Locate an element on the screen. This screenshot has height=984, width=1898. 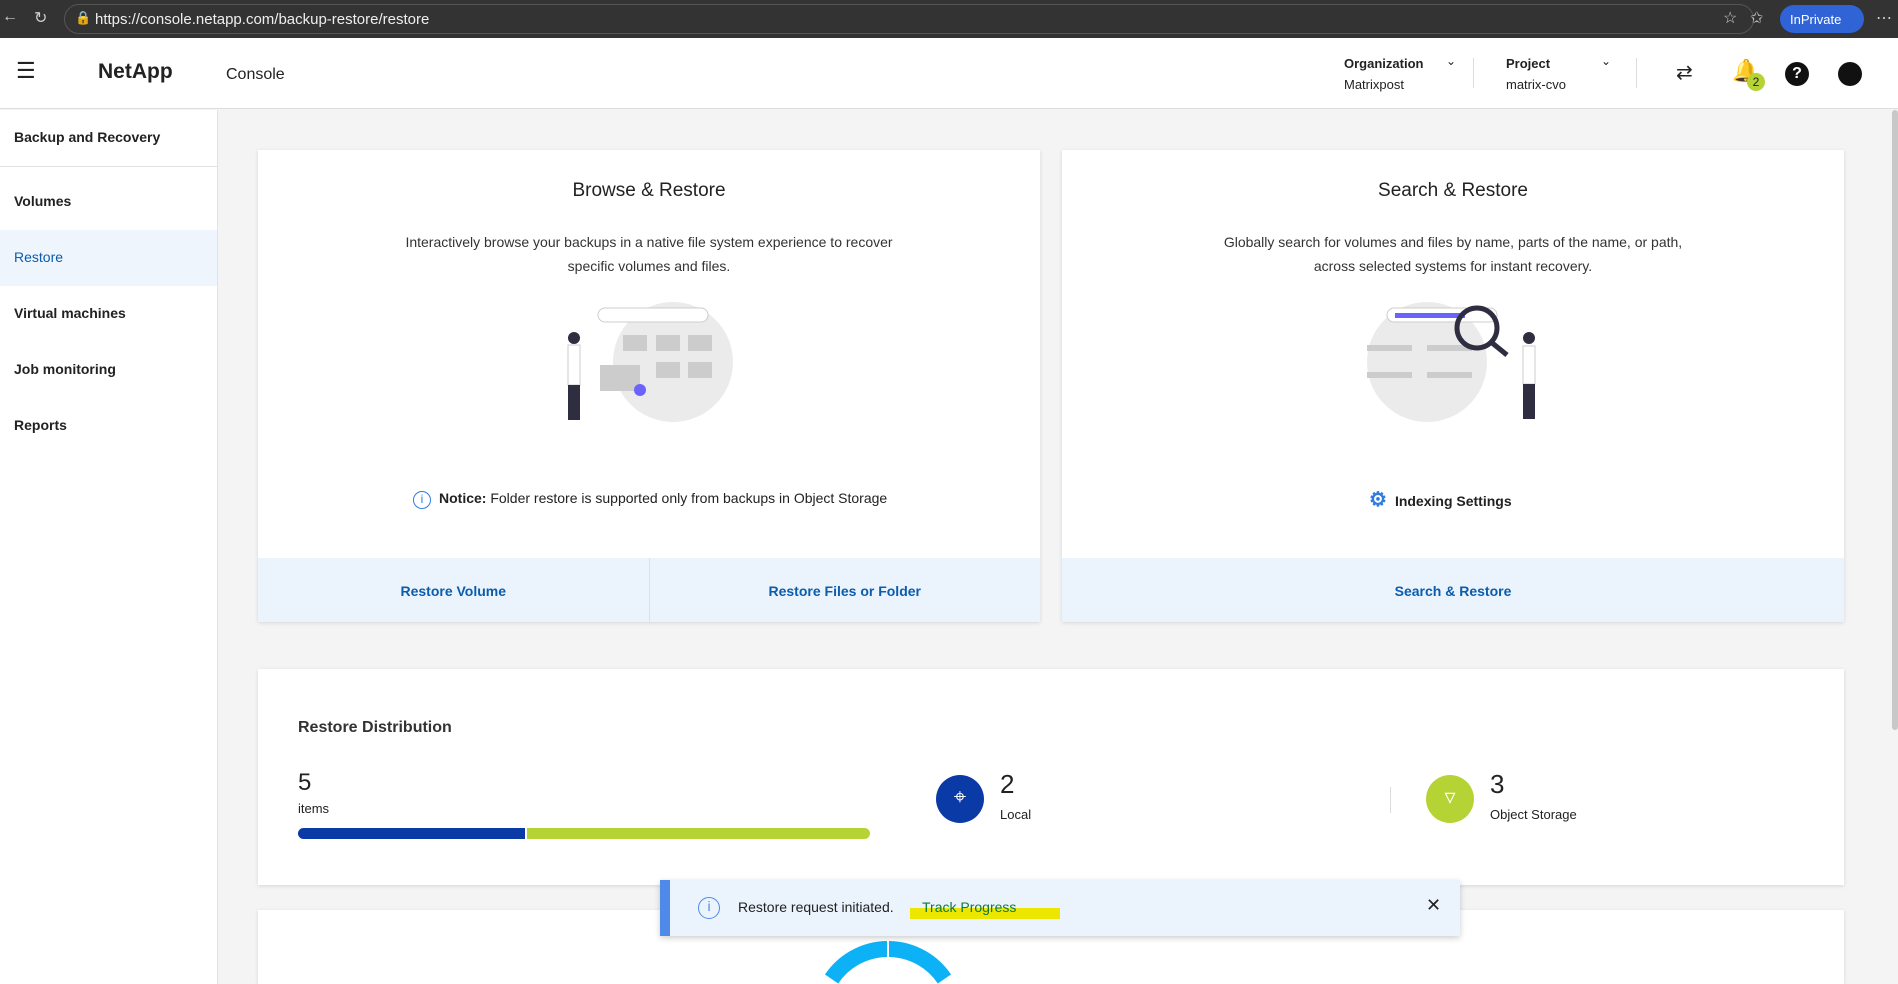
project-value: matrix-cvo is located at coordinates (1536, 84).